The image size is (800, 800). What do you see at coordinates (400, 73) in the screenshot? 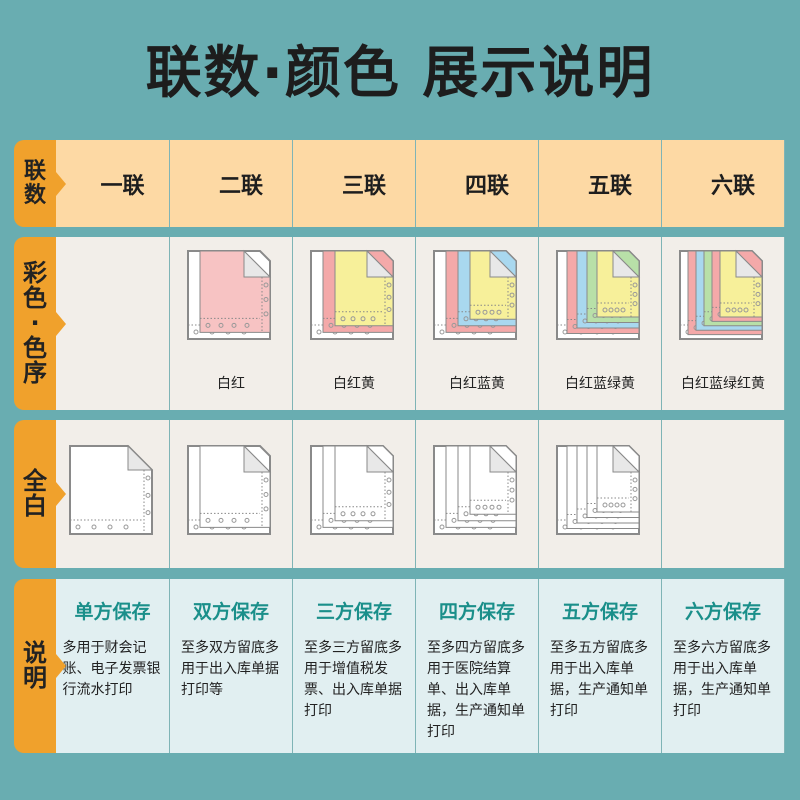
I see `page-title: 联数·颜色 展示说明` at bounding box center [400, 73].